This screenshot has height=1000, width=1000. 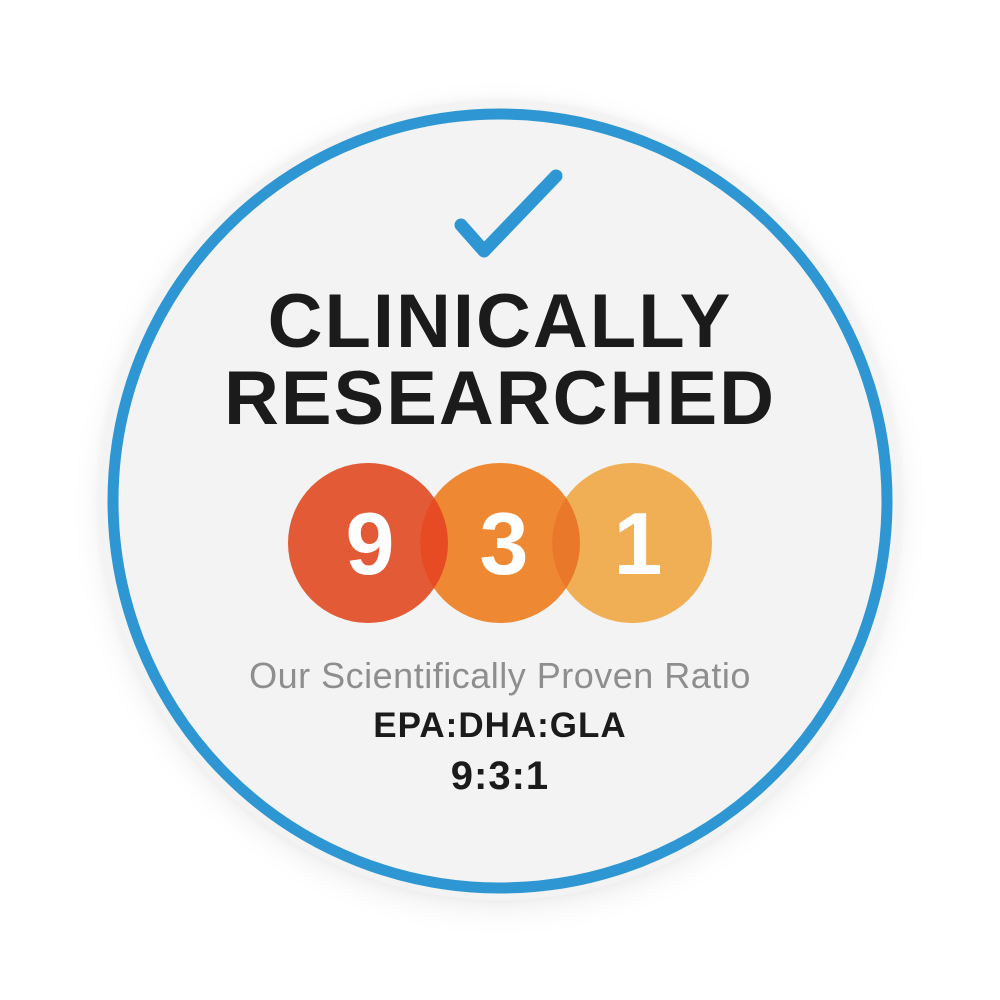 I want to click on ratio-circle-gla, so click(x=632, y=543).